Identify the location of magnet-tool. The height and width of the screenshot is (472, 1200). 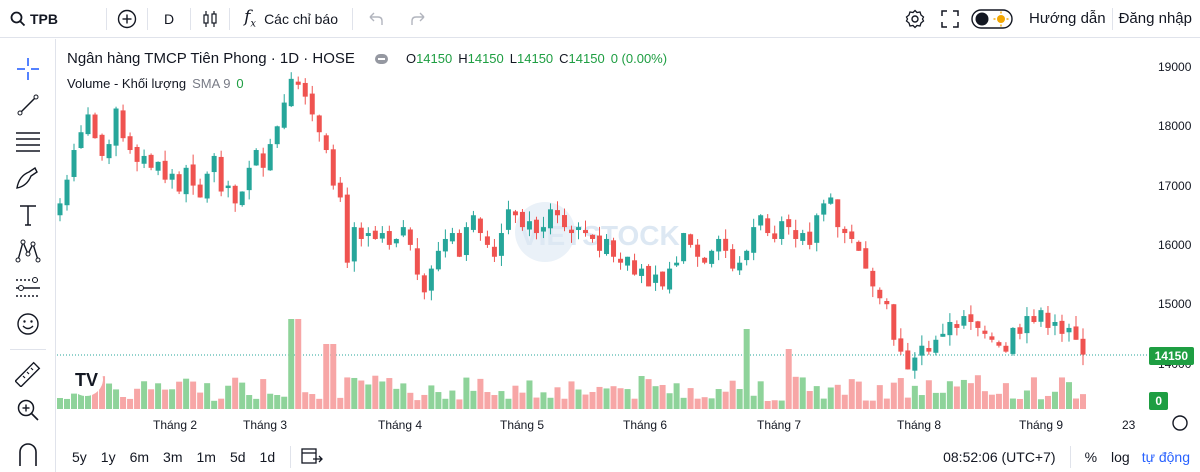
(28, 454).